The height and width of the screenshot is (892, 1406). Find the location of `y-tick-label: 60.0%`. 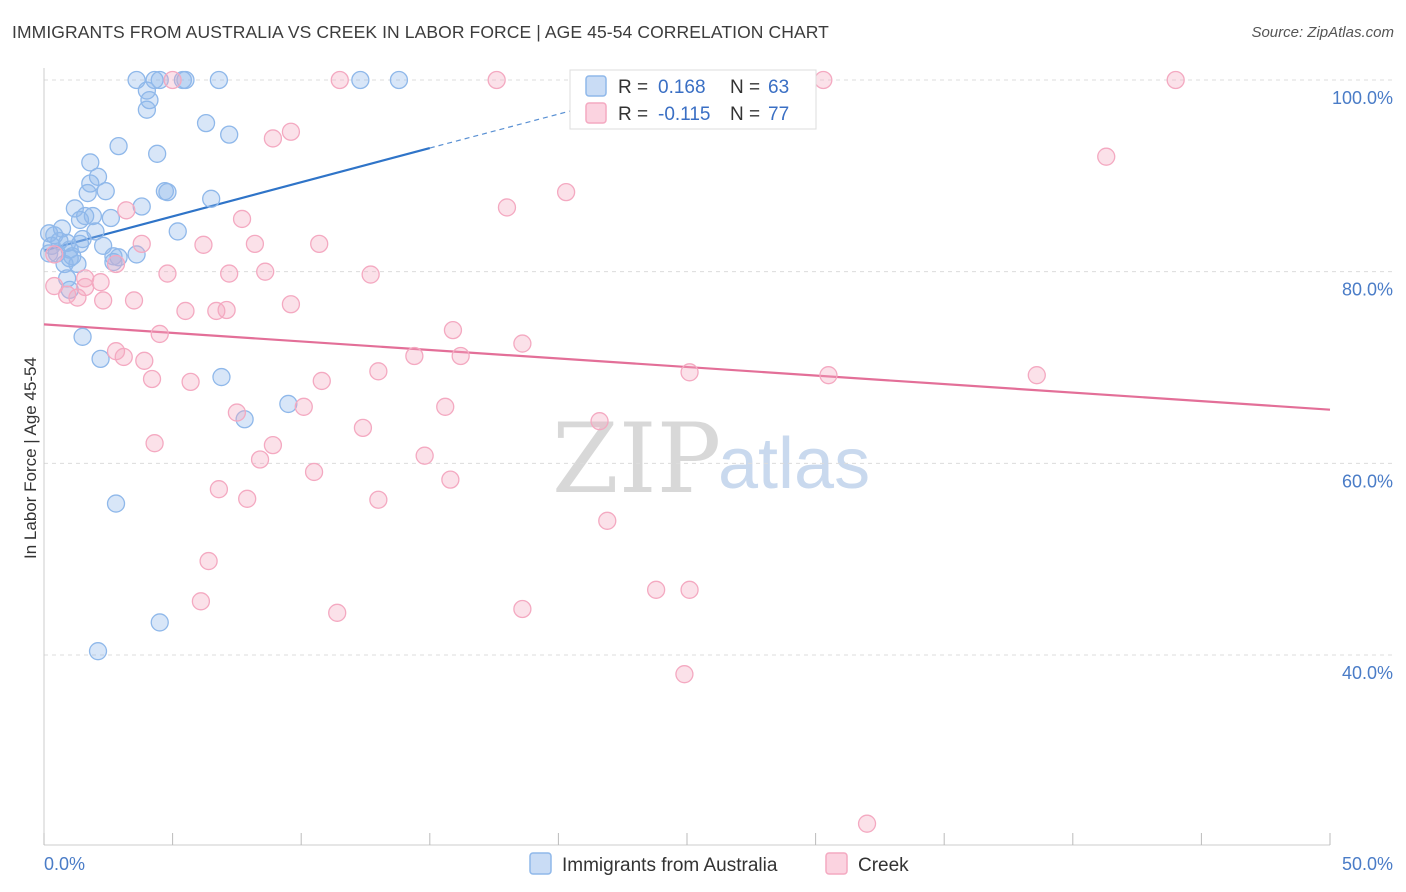

y-tick-label: 60.0% is located at coordinates (1367, 481).